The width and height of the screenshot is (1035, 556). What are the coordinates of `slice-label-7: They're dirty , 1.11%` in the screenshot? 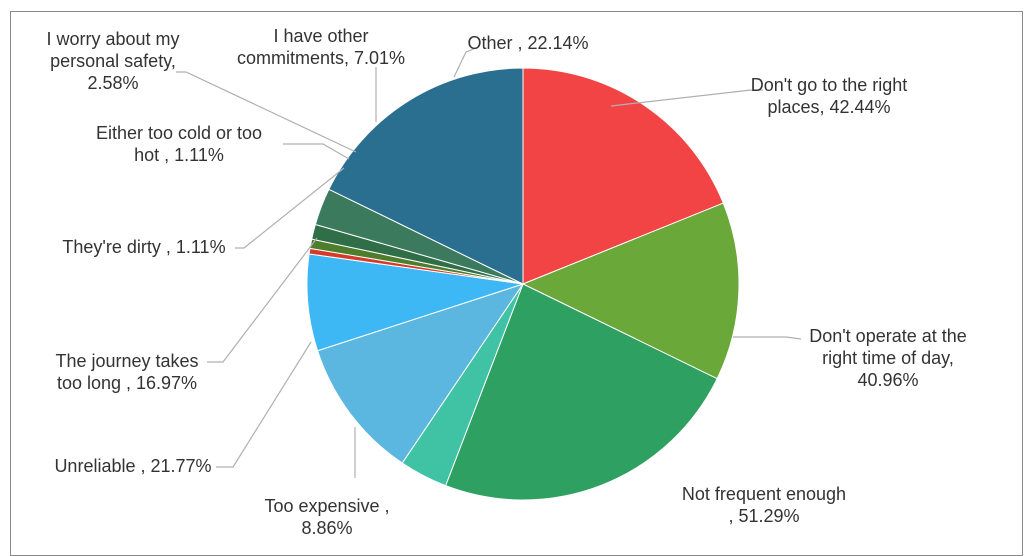 It's located at (143, 247).